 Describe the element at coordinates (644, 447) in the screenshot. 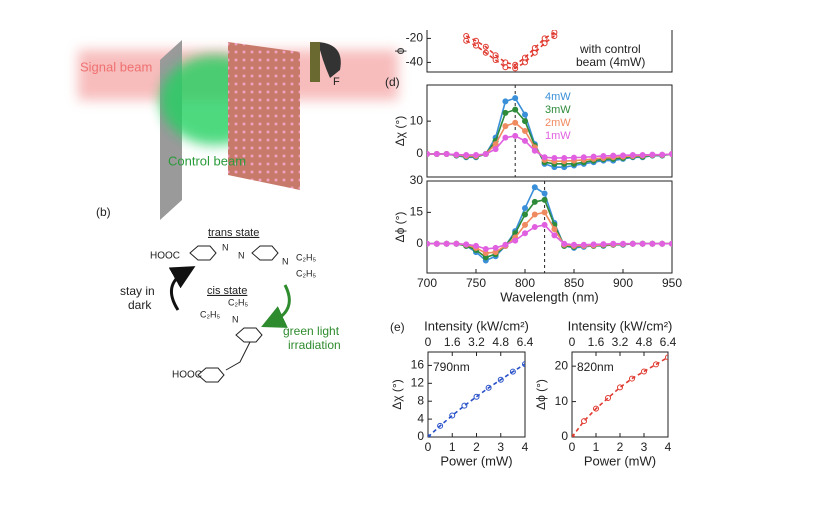

I see `x-tick-label: 3` at that location.